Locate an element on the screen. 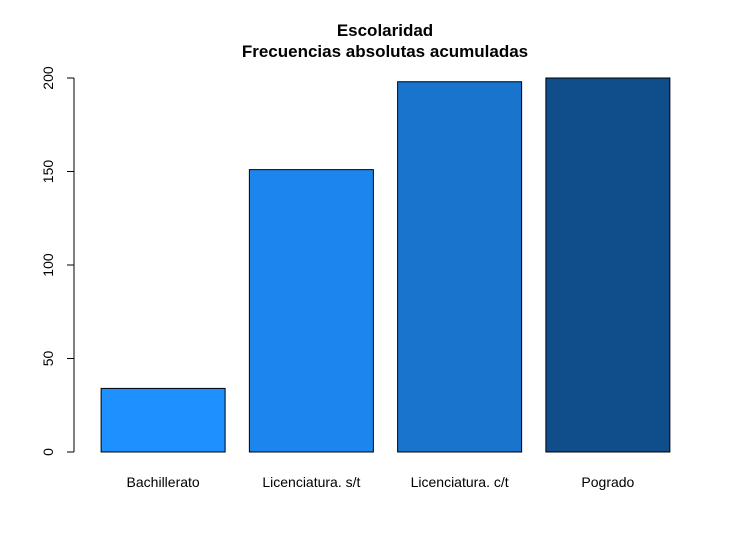  chart-title: Escolaridad is located at coordinates (385, 30).